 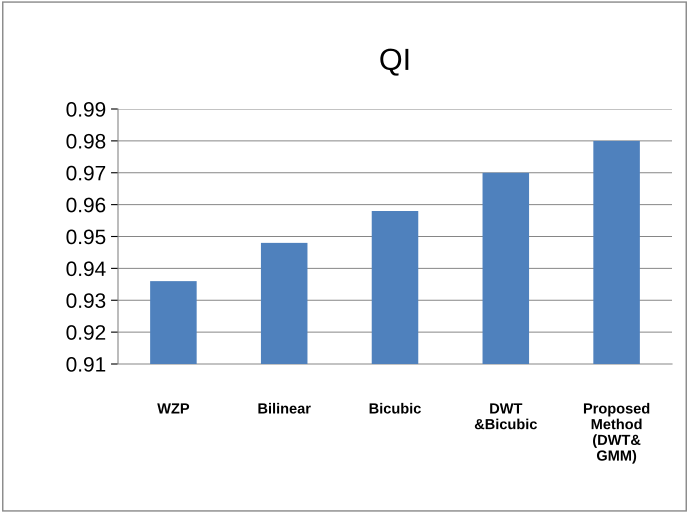 What do you see at coordinates (173, 408) in the screenshot?
I see `x-tick-label: WZP` at bounding box center [173, 408].